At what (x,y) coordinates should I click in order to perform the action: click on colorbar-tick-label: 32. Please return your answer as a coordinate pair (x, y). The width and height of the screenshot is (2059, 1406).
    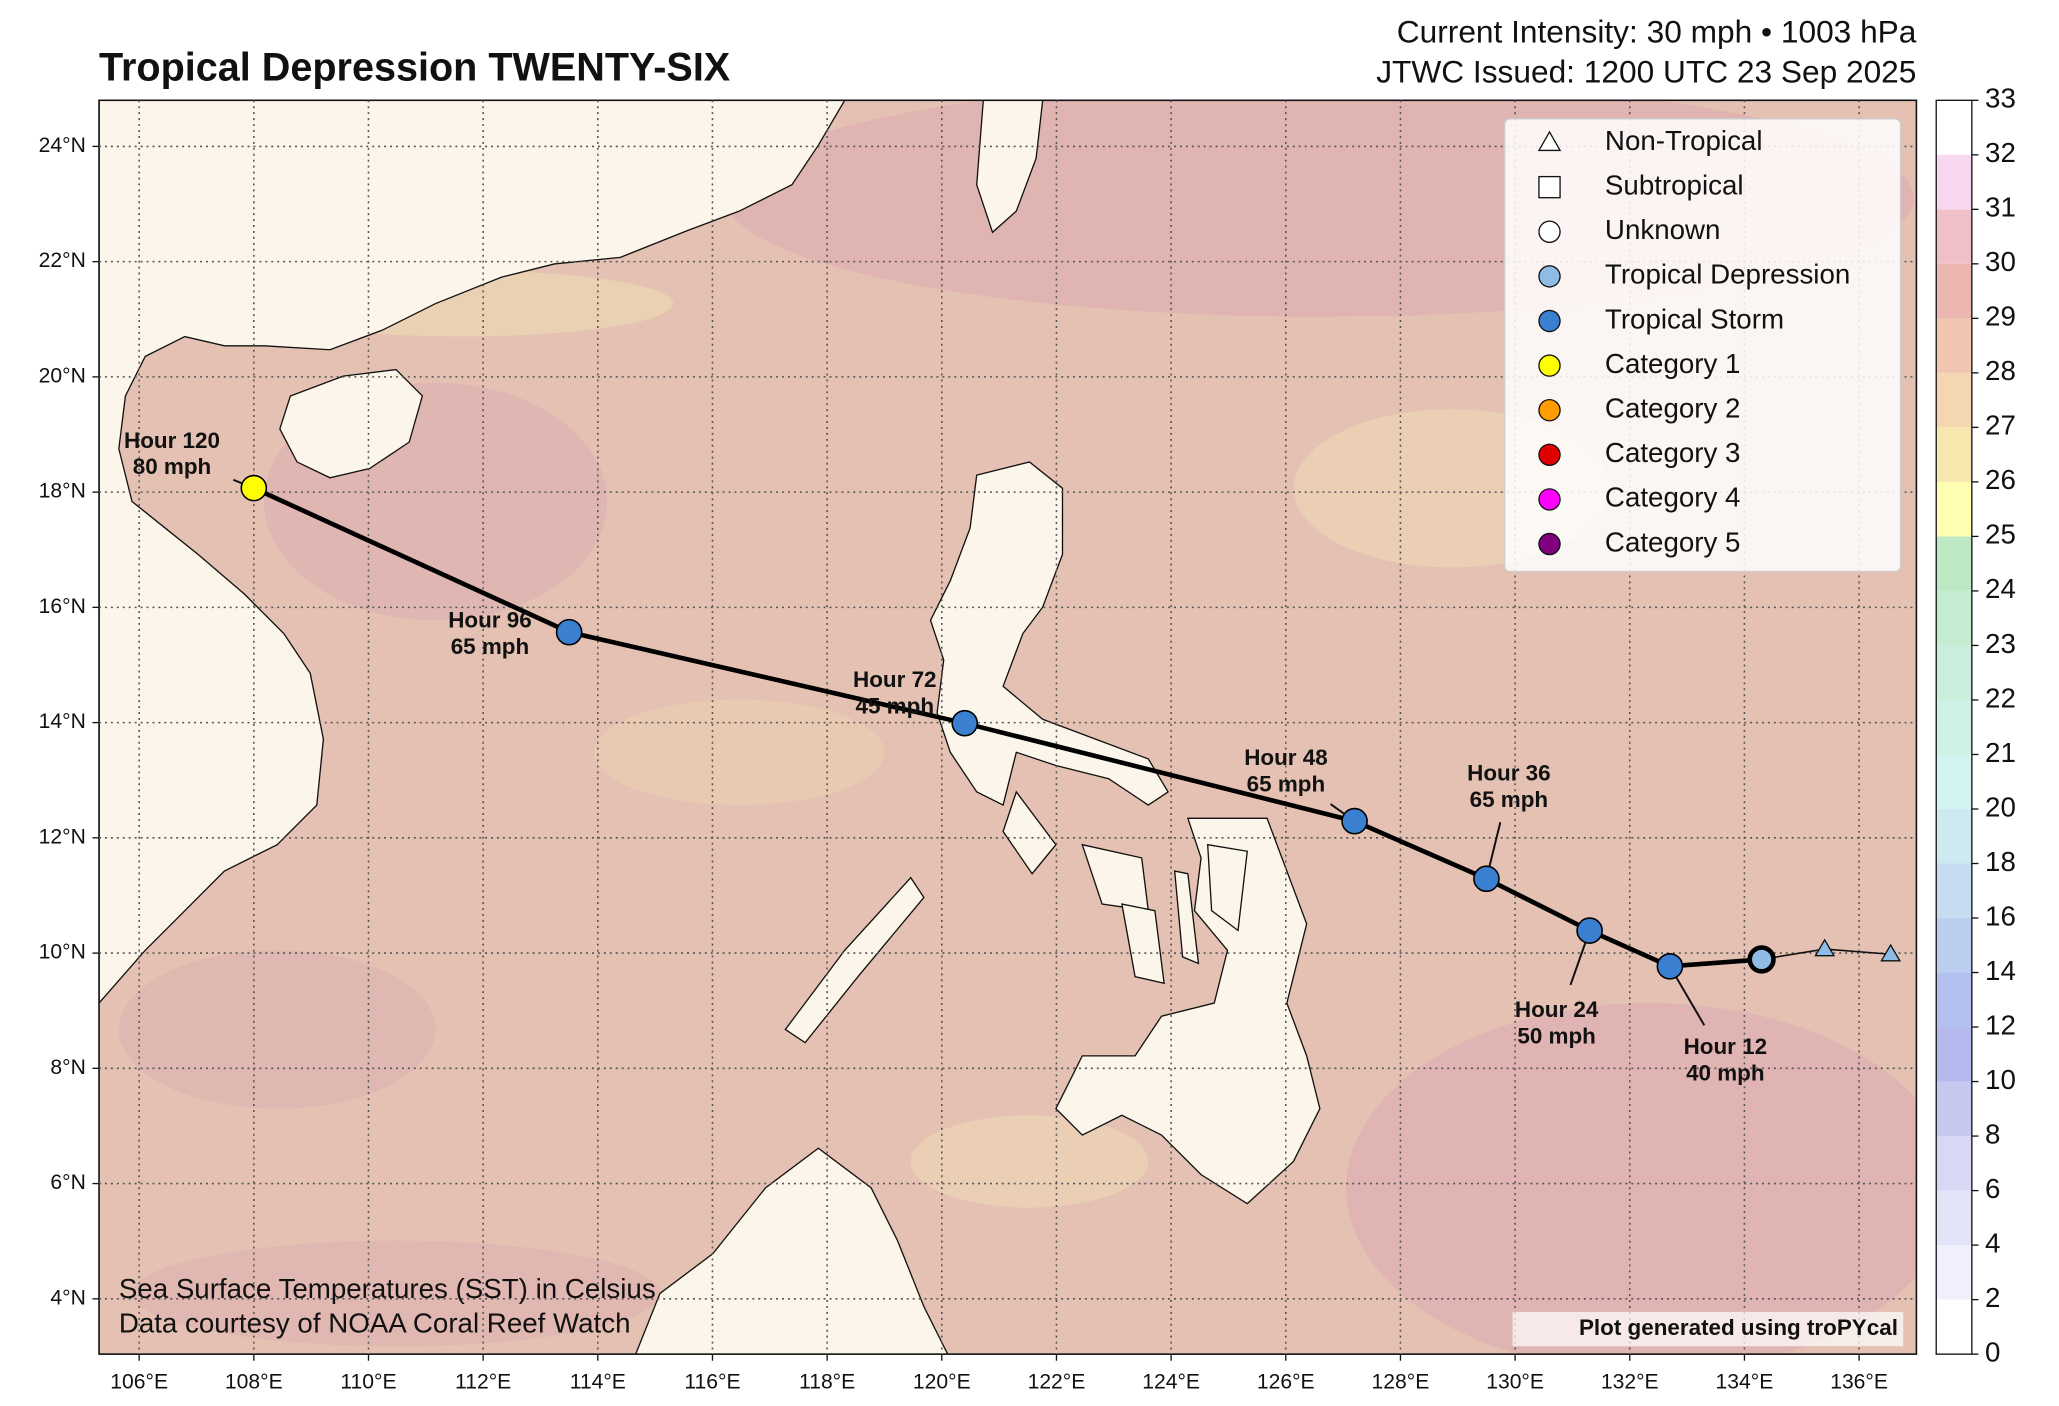
    Looking at the image, I should click on (2000, 152).